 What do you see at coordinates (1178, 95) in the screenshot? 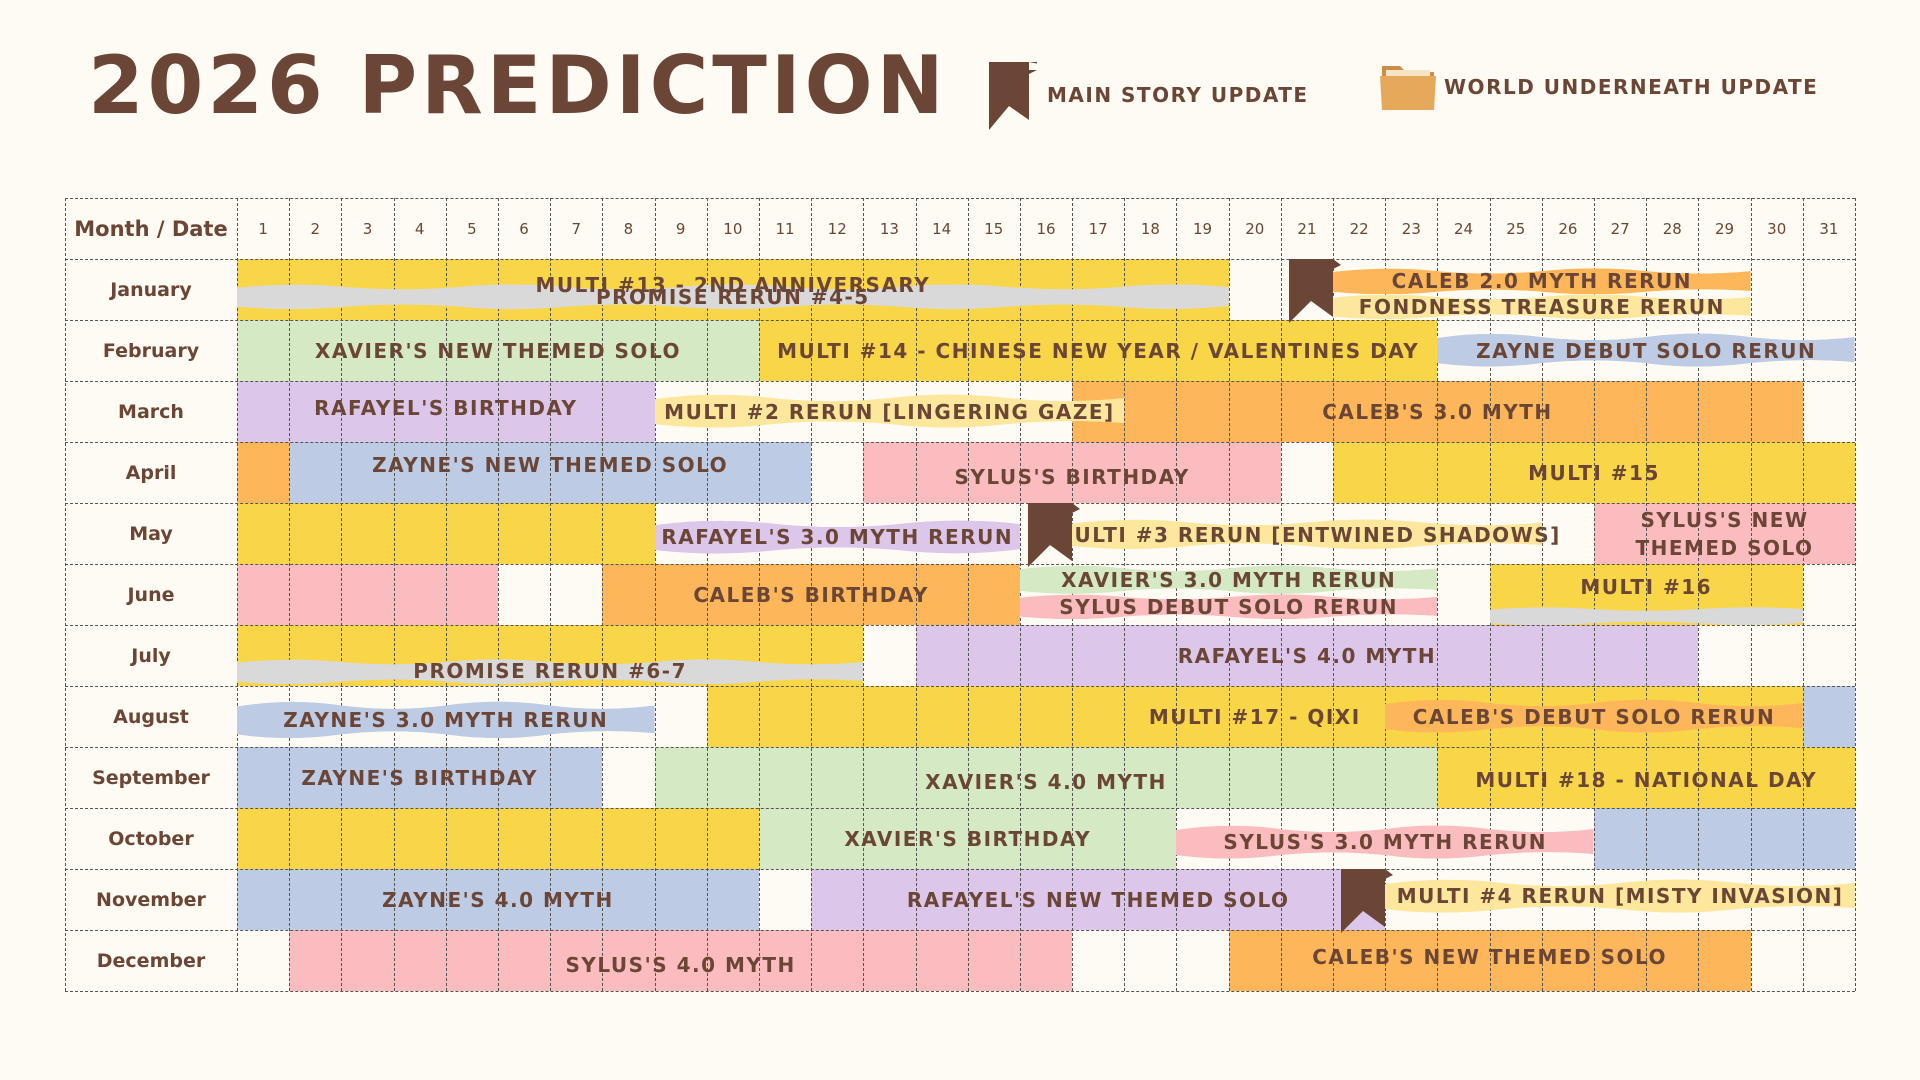
I see `legend-main-story-label: MAIN STORY UPDATE` at bounding box center [1178, 95].